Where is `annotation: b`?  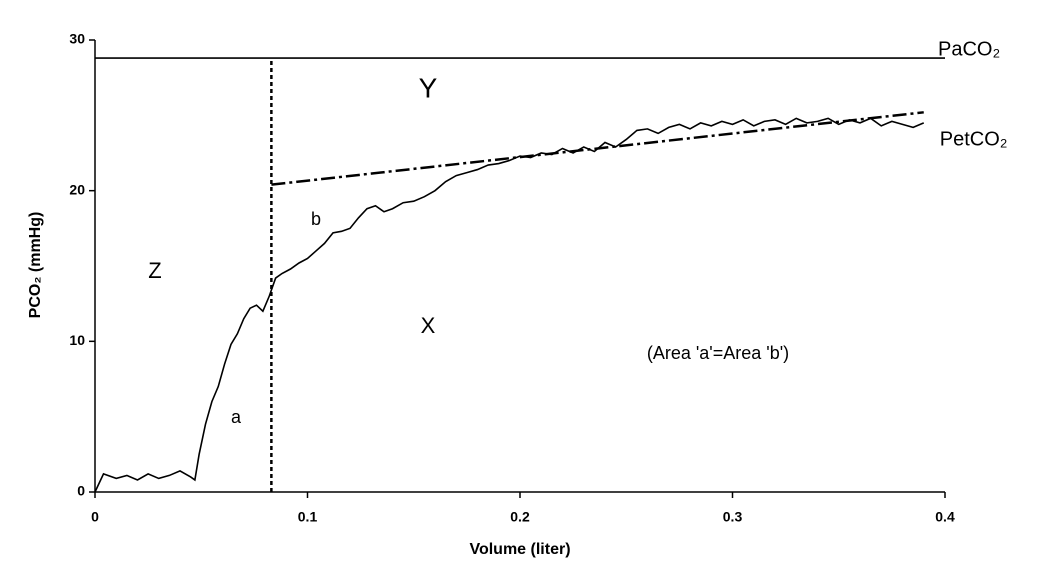
annotation: b is located at coordinates (316, 219).